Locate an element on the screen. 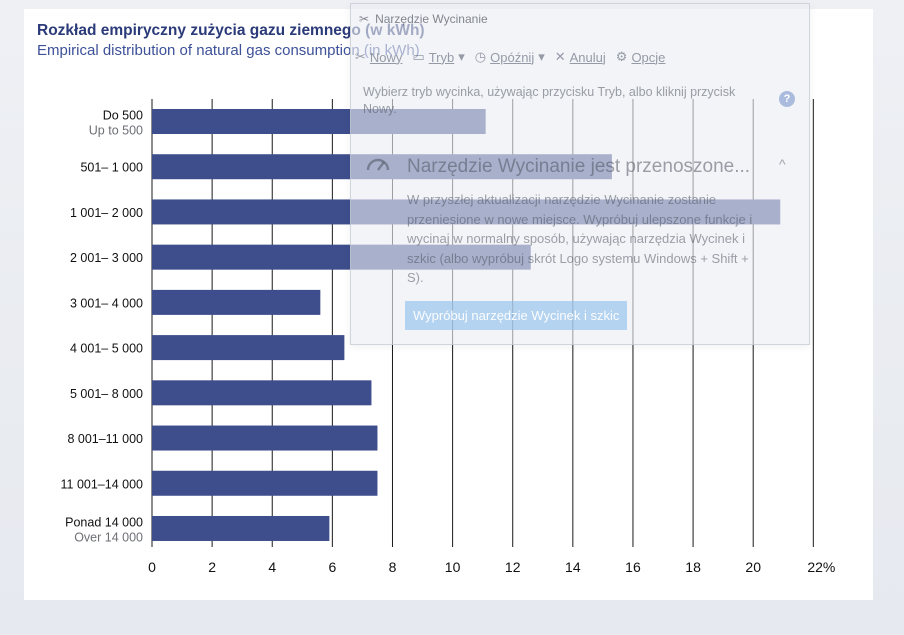 This screenshot has width=904, height=635. delay-label: Opóźnij is located at coordinates (512, 57).